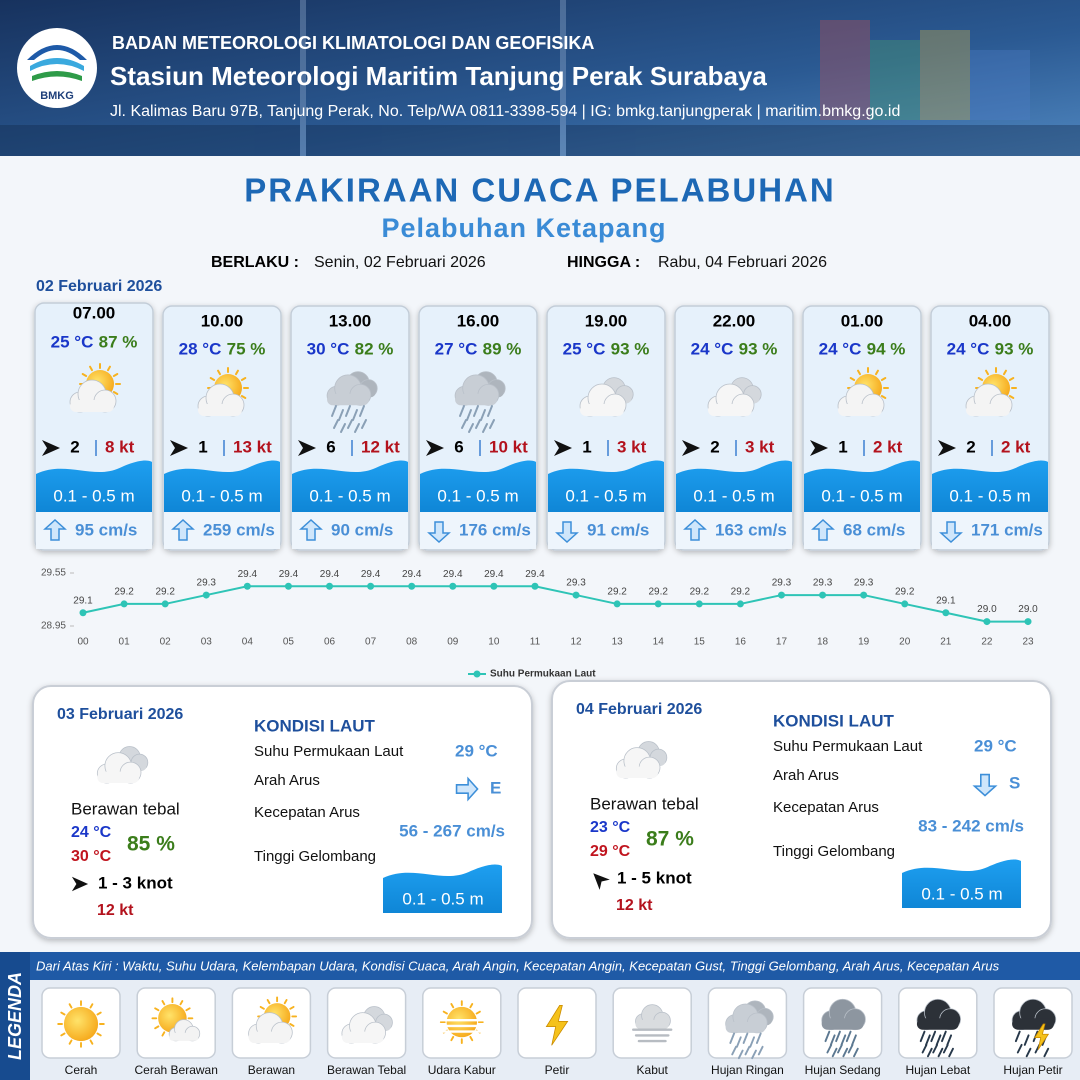 The image size is (1080, 1080). I want to click on legend-title: LEGENDA, so click(15, 1016).